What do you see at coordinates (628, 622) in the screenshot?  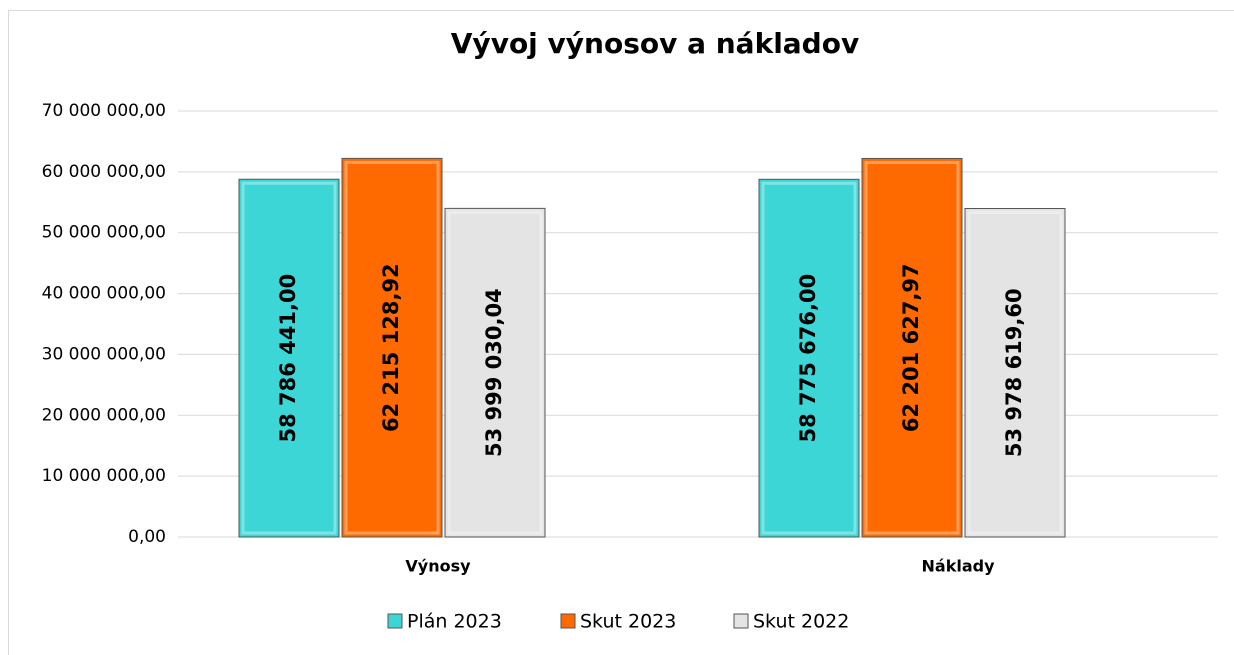 I see `legend-label: Skut 2023` at bounding box center [628, 622].